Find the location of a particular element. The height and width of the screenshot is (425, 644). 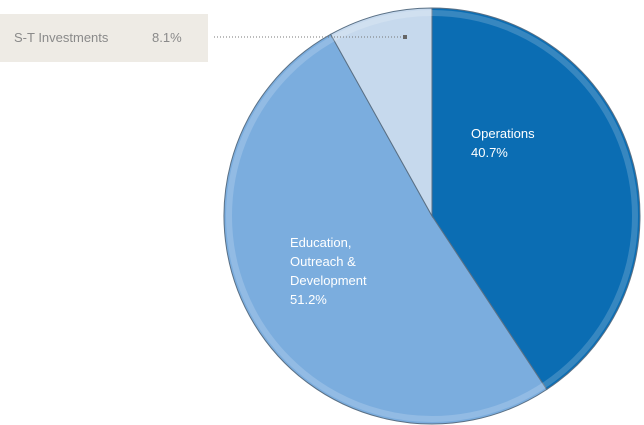

pie-slice is located at coordinates (381, 112).